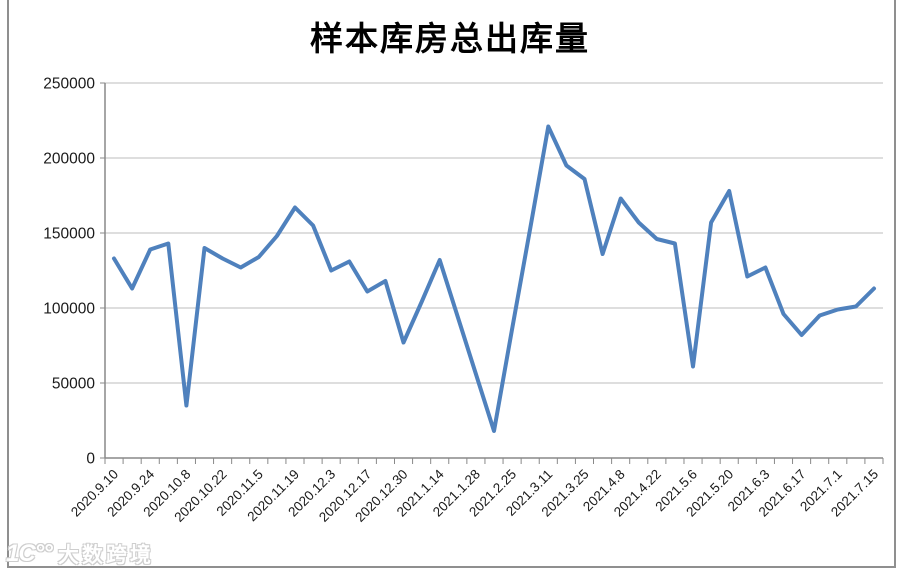  What do you see at coordinates (69, 234) in the screenshot?
I see `y-axis-tick-label: 150000` at bounding box center [69, 234].